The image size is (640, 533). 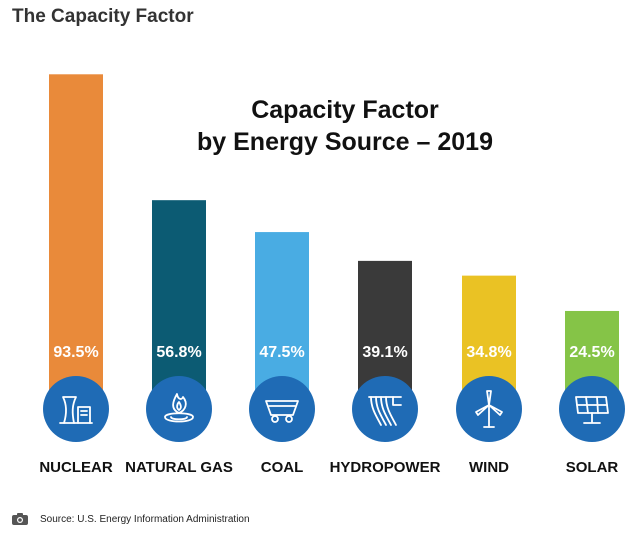 What do you see at coordinates (489, 467) in the screenshot?
I see `category-label-wind: WIND` at bounding box center [489, 467].